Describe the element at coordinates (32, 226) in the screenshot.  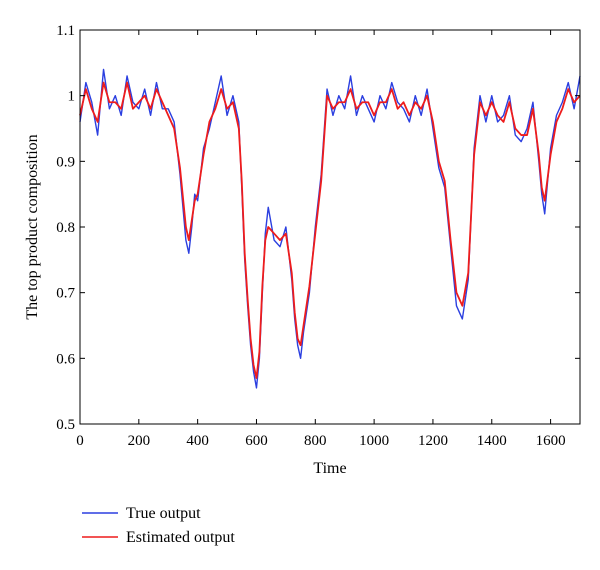
I see `y-axis-label: The top product composition` at that location.